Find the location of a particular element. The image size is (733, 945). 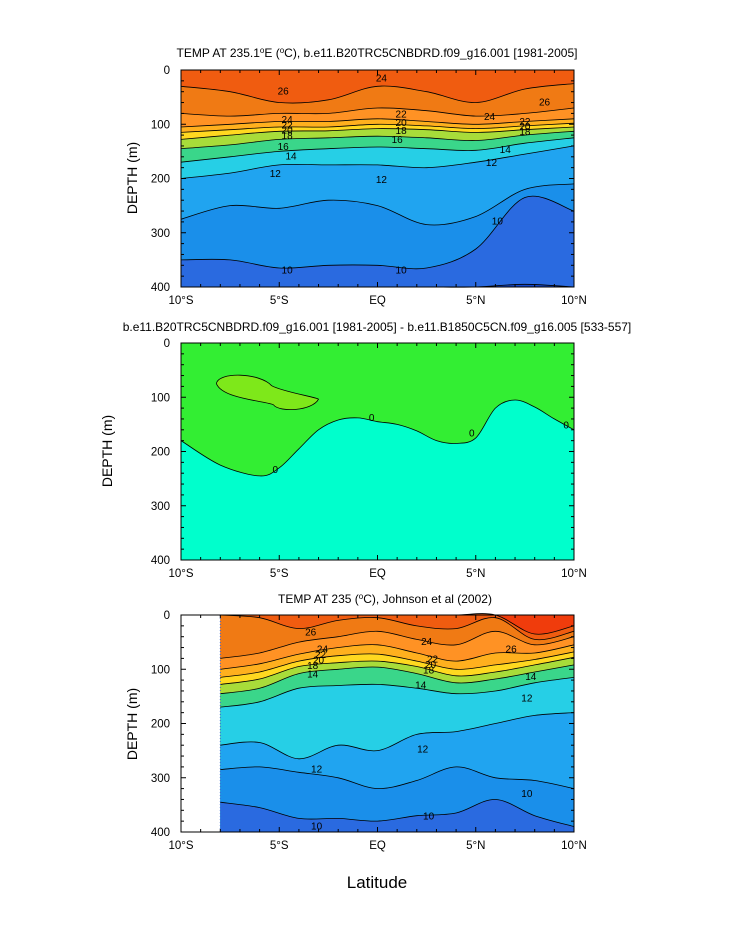

zero-contour is located at coordinates (377, 438).